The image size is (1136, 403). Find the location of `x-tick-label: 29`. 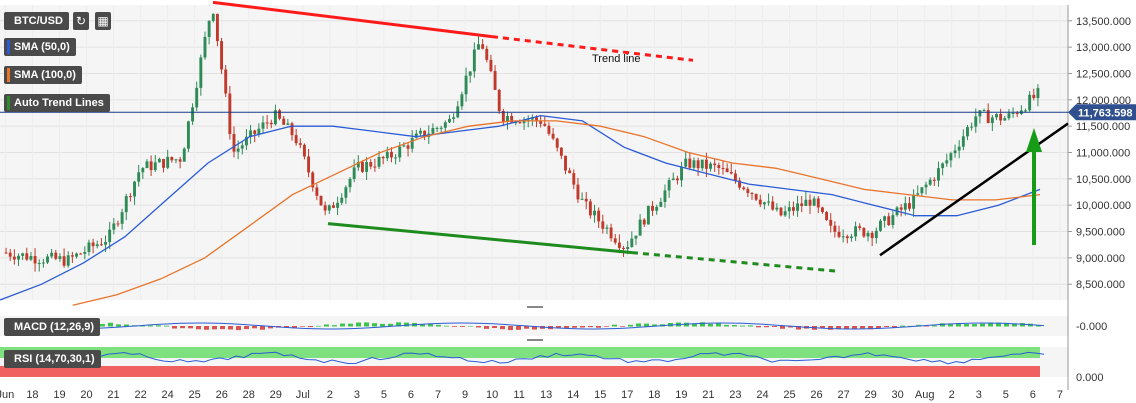

x-tick-label: 29 is located at coordinates (276, 395).